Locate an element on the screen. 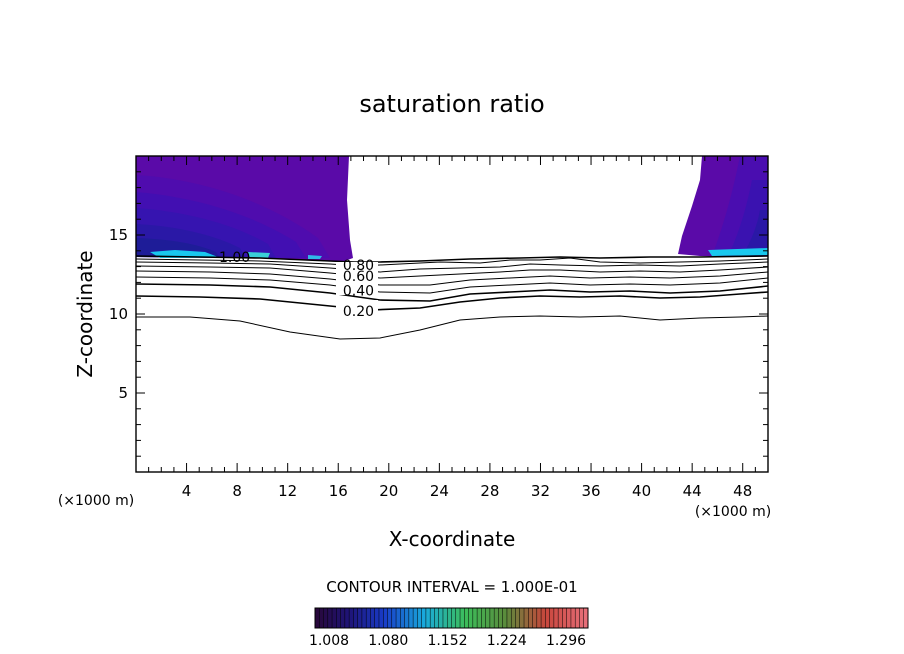 The image size is (904, 654). contour-lines is located at coordinates (452, 297).